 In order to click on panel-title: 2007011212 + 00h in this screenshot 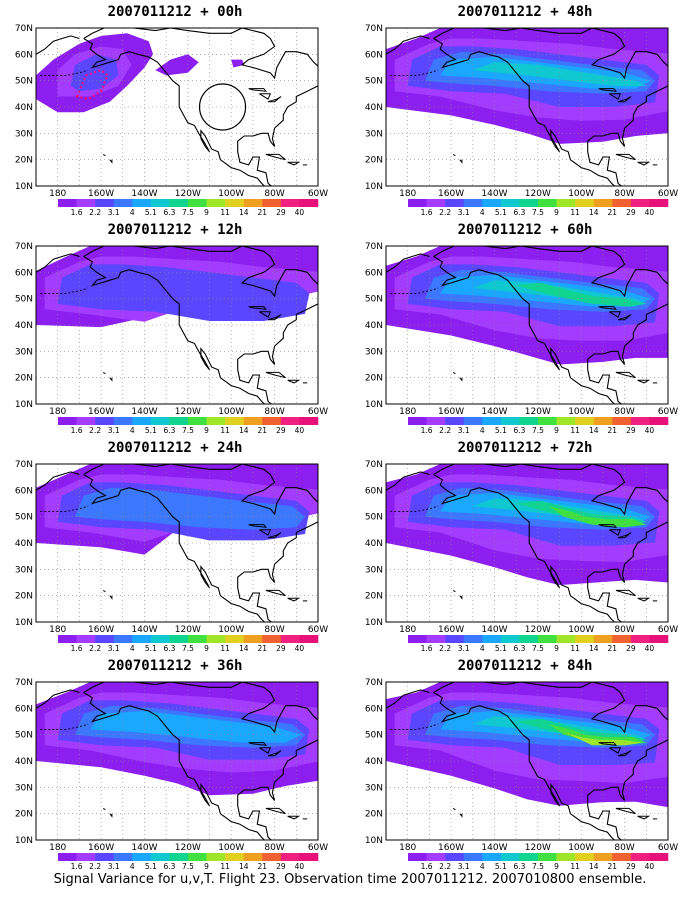, I will do `click(175, 12)`.